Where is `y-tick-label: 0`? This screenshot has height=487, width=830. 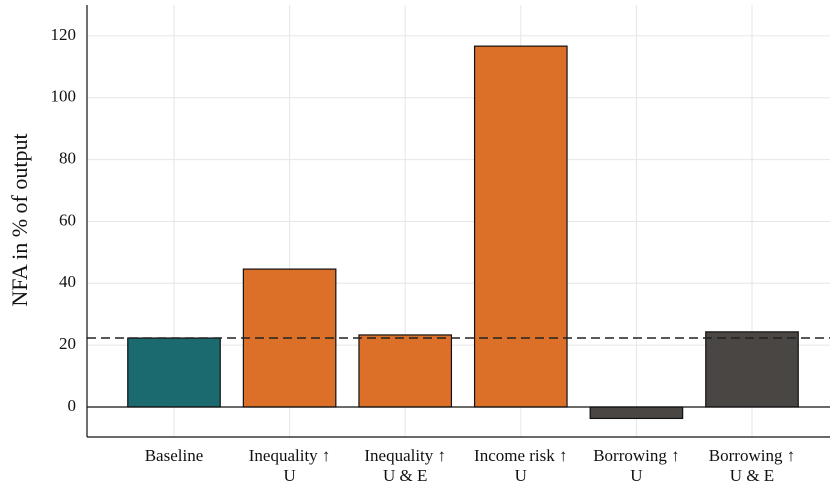
y-tick-label: 0 is located at coordinates (72, 405).